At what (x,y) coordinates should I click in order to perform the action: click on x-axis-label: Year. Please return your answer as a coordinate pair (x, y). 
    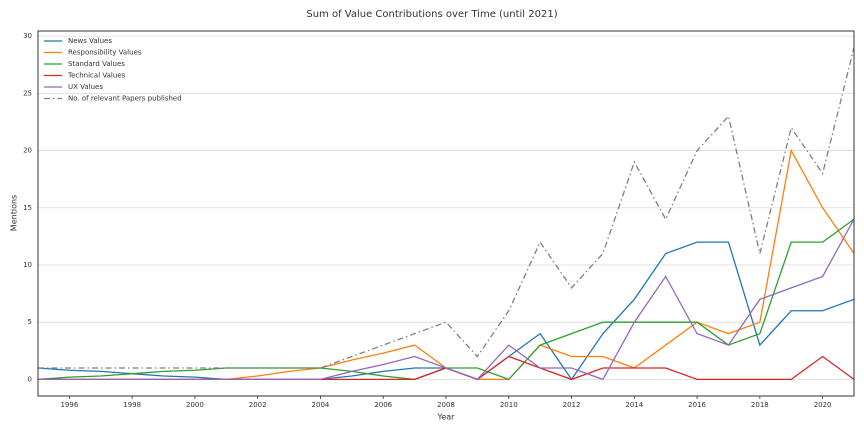
    Looking at the image, I should click on (446, 417).